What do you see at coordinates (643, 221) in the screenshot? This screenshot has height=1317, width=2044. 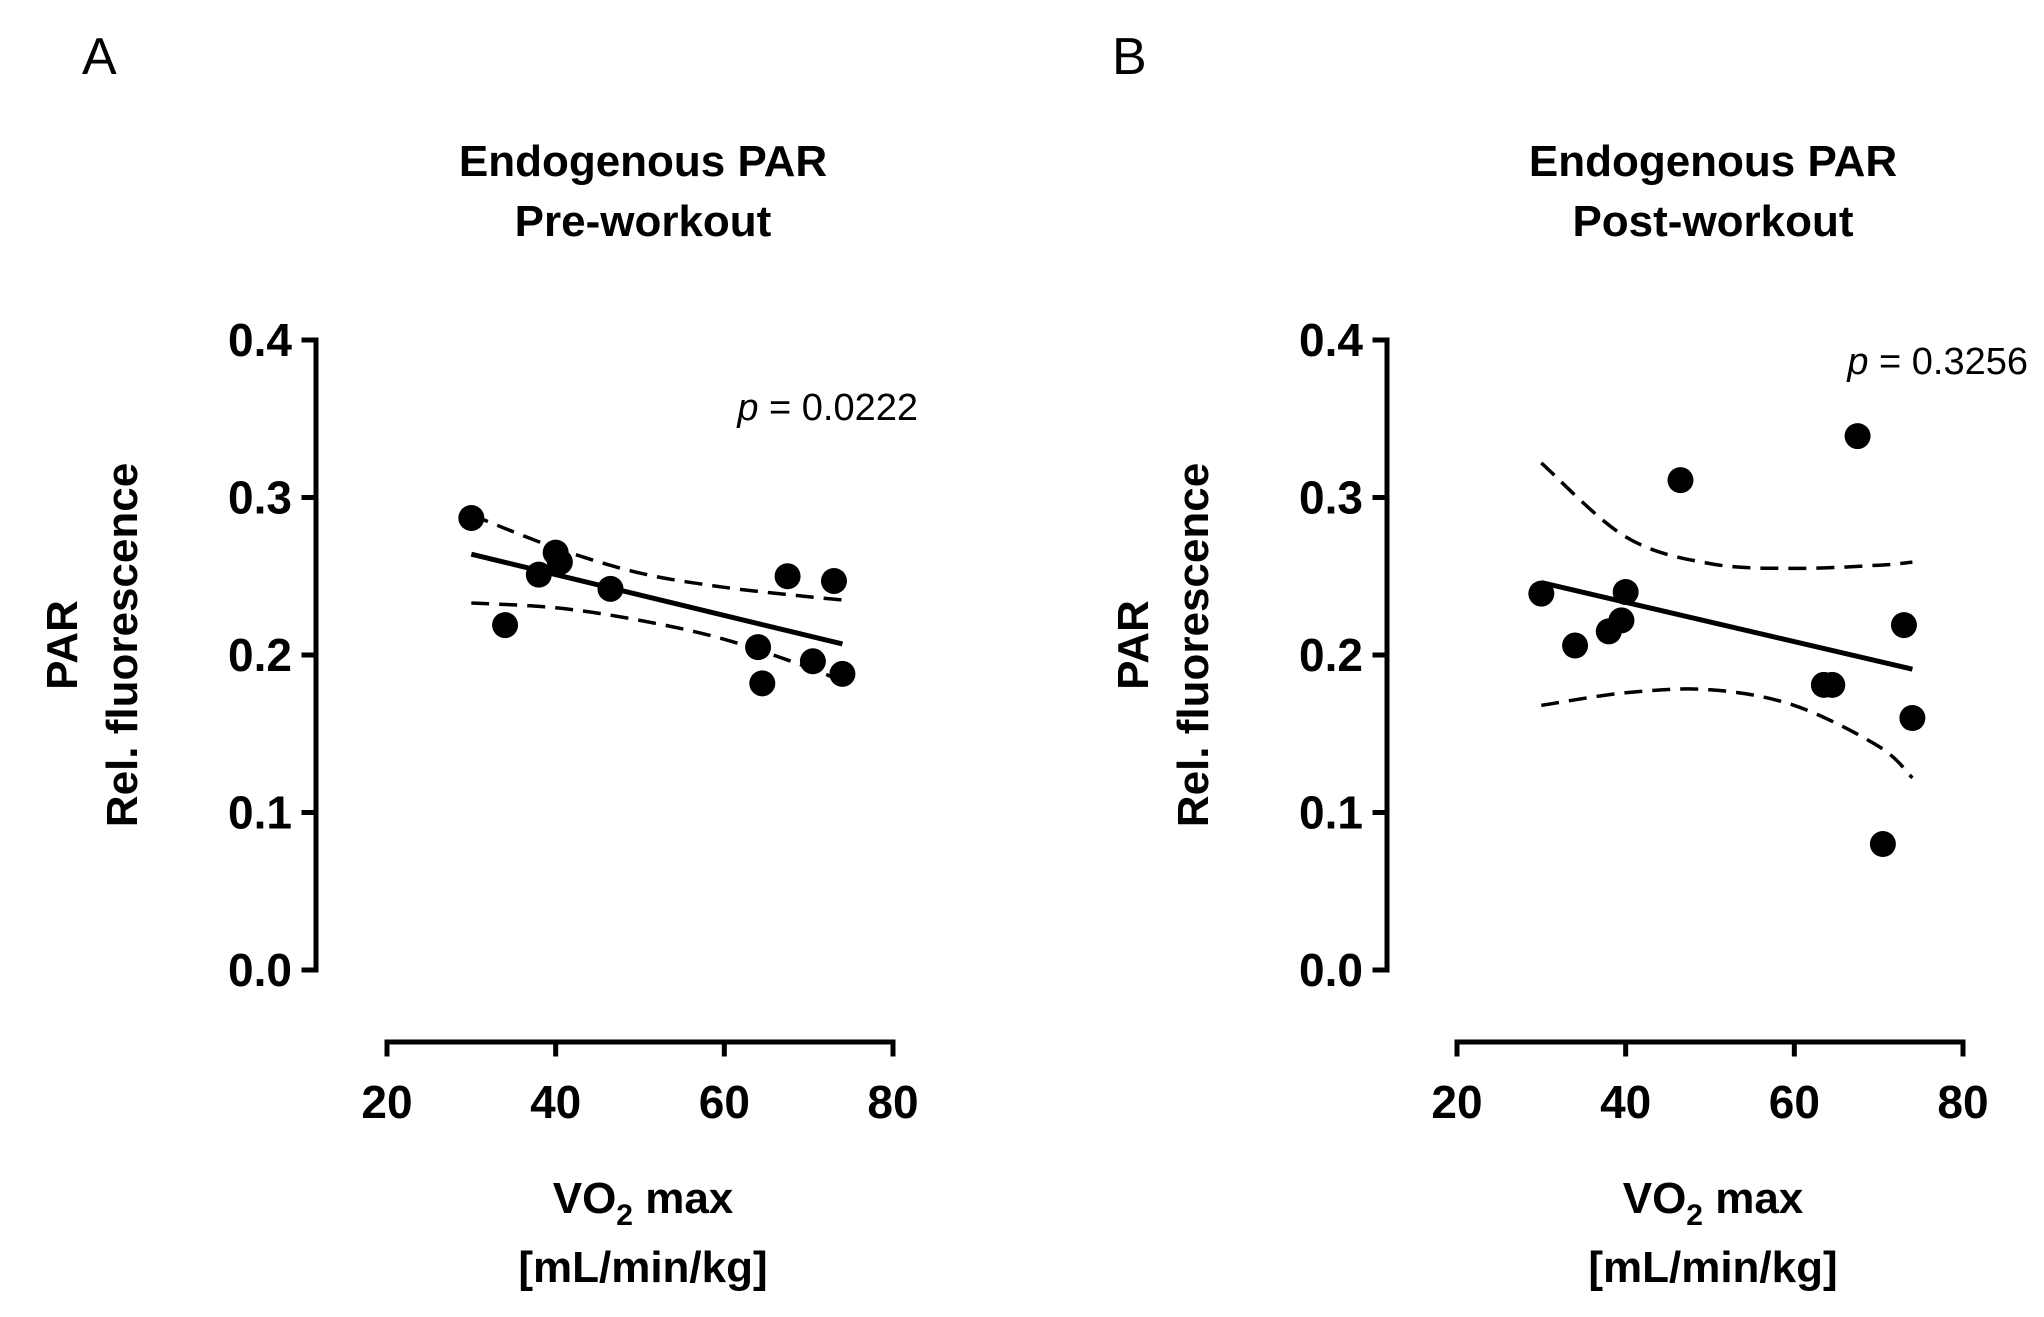 I see `chart-title-line2: Pre-workout` at bounding box center [643, 221].